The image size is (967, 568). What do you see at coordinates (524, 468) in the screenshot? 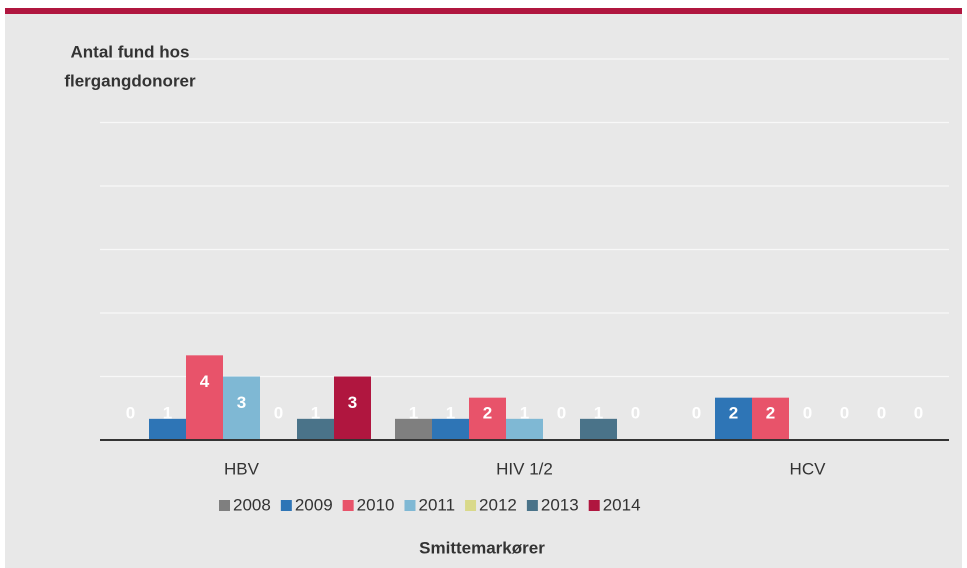
I see `x-tick-label: HIV 1/2` at bounding box center [524, 468].